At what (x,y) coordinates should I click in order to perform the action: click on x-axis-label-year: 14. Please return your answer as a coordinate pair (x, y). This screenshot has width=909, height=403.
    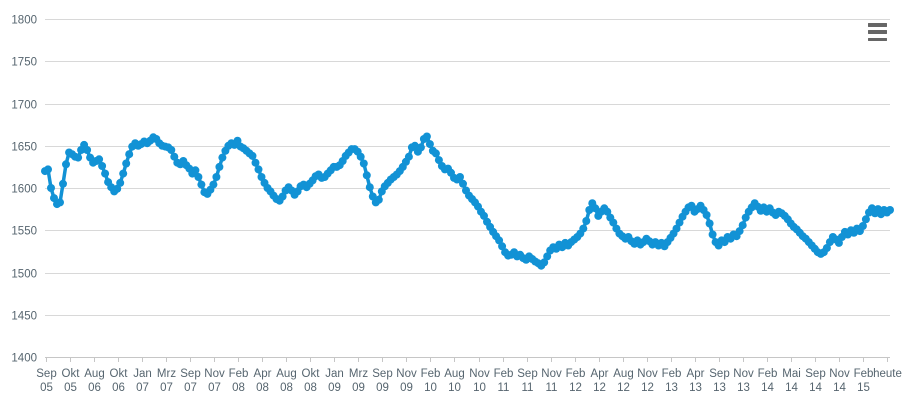
    Looking at the image, I should click on (791, 388).